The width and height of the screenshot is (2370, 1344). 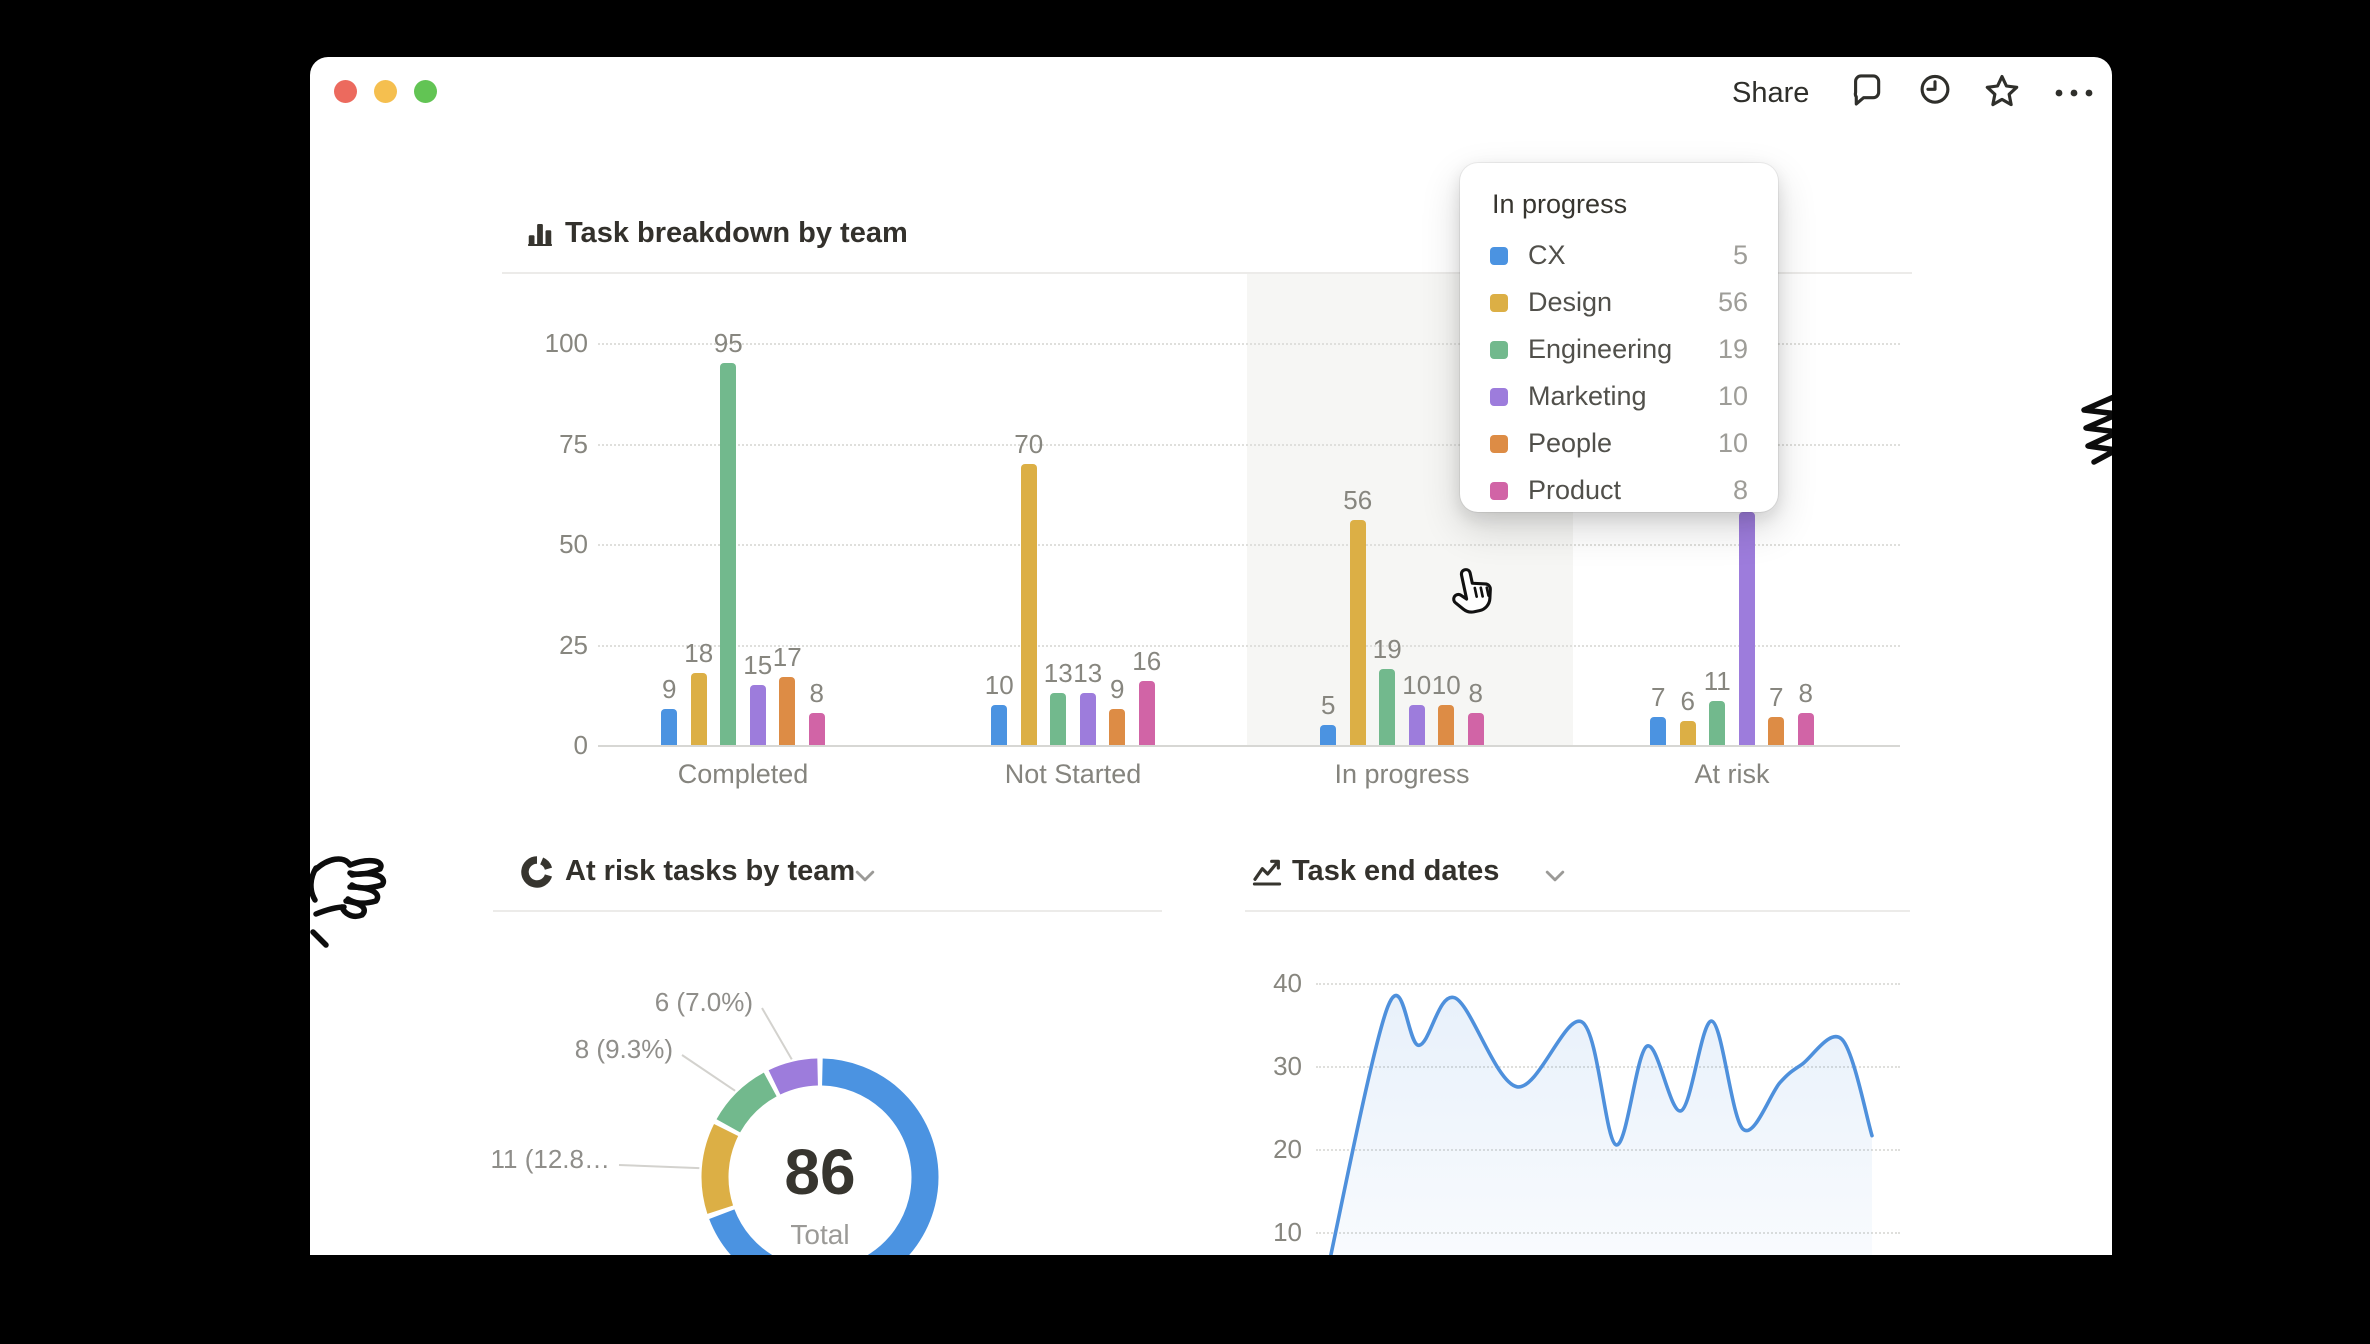 What do you see at coordinates (1357, 632) in the screenshot?
I see `bar-design-in-progress` at bounding box center [1357, 632].